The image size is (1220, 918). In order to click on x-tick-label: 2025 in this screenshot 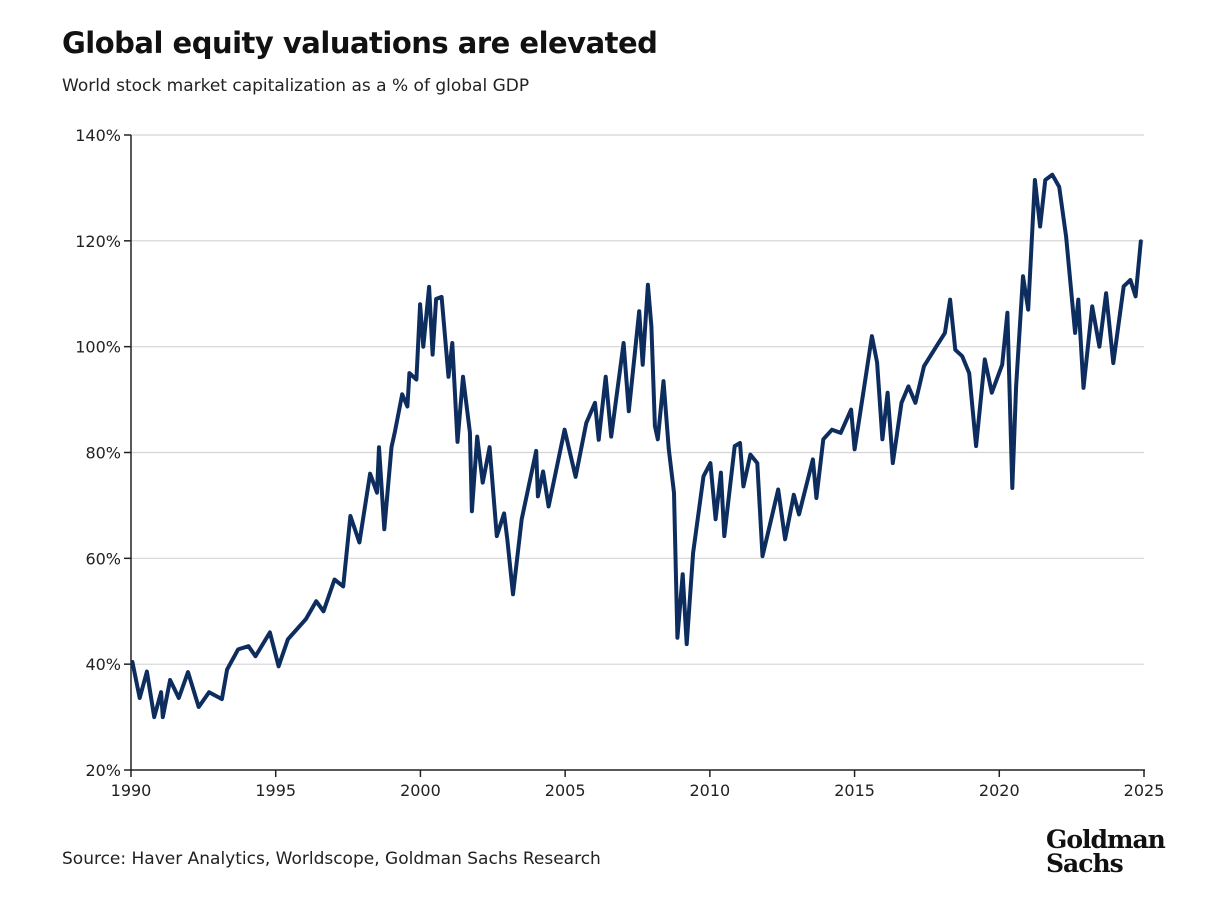, I will do `click(1144, 790)`.